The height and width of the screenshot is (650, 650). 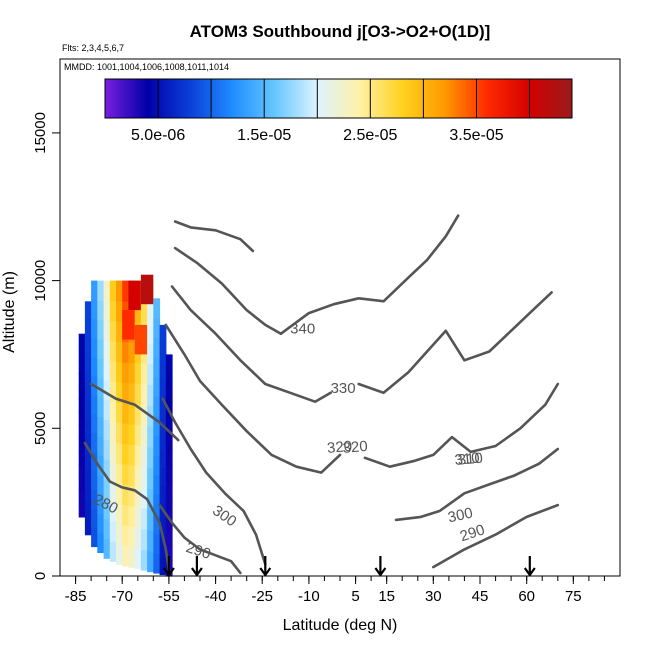 I want to click on x-tick-label: 60, so click(x=526, y=596).